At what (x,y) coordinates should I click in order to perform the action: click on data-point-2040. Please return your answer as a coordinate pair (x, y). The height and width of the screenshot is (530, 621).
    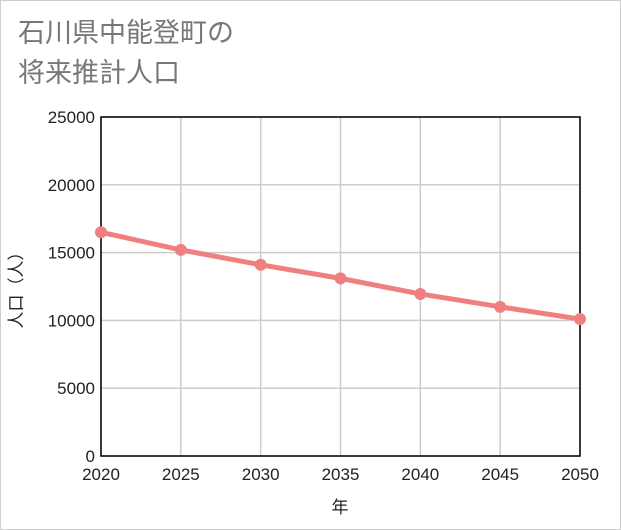
    Looking at the image, I should click on (420, 293).